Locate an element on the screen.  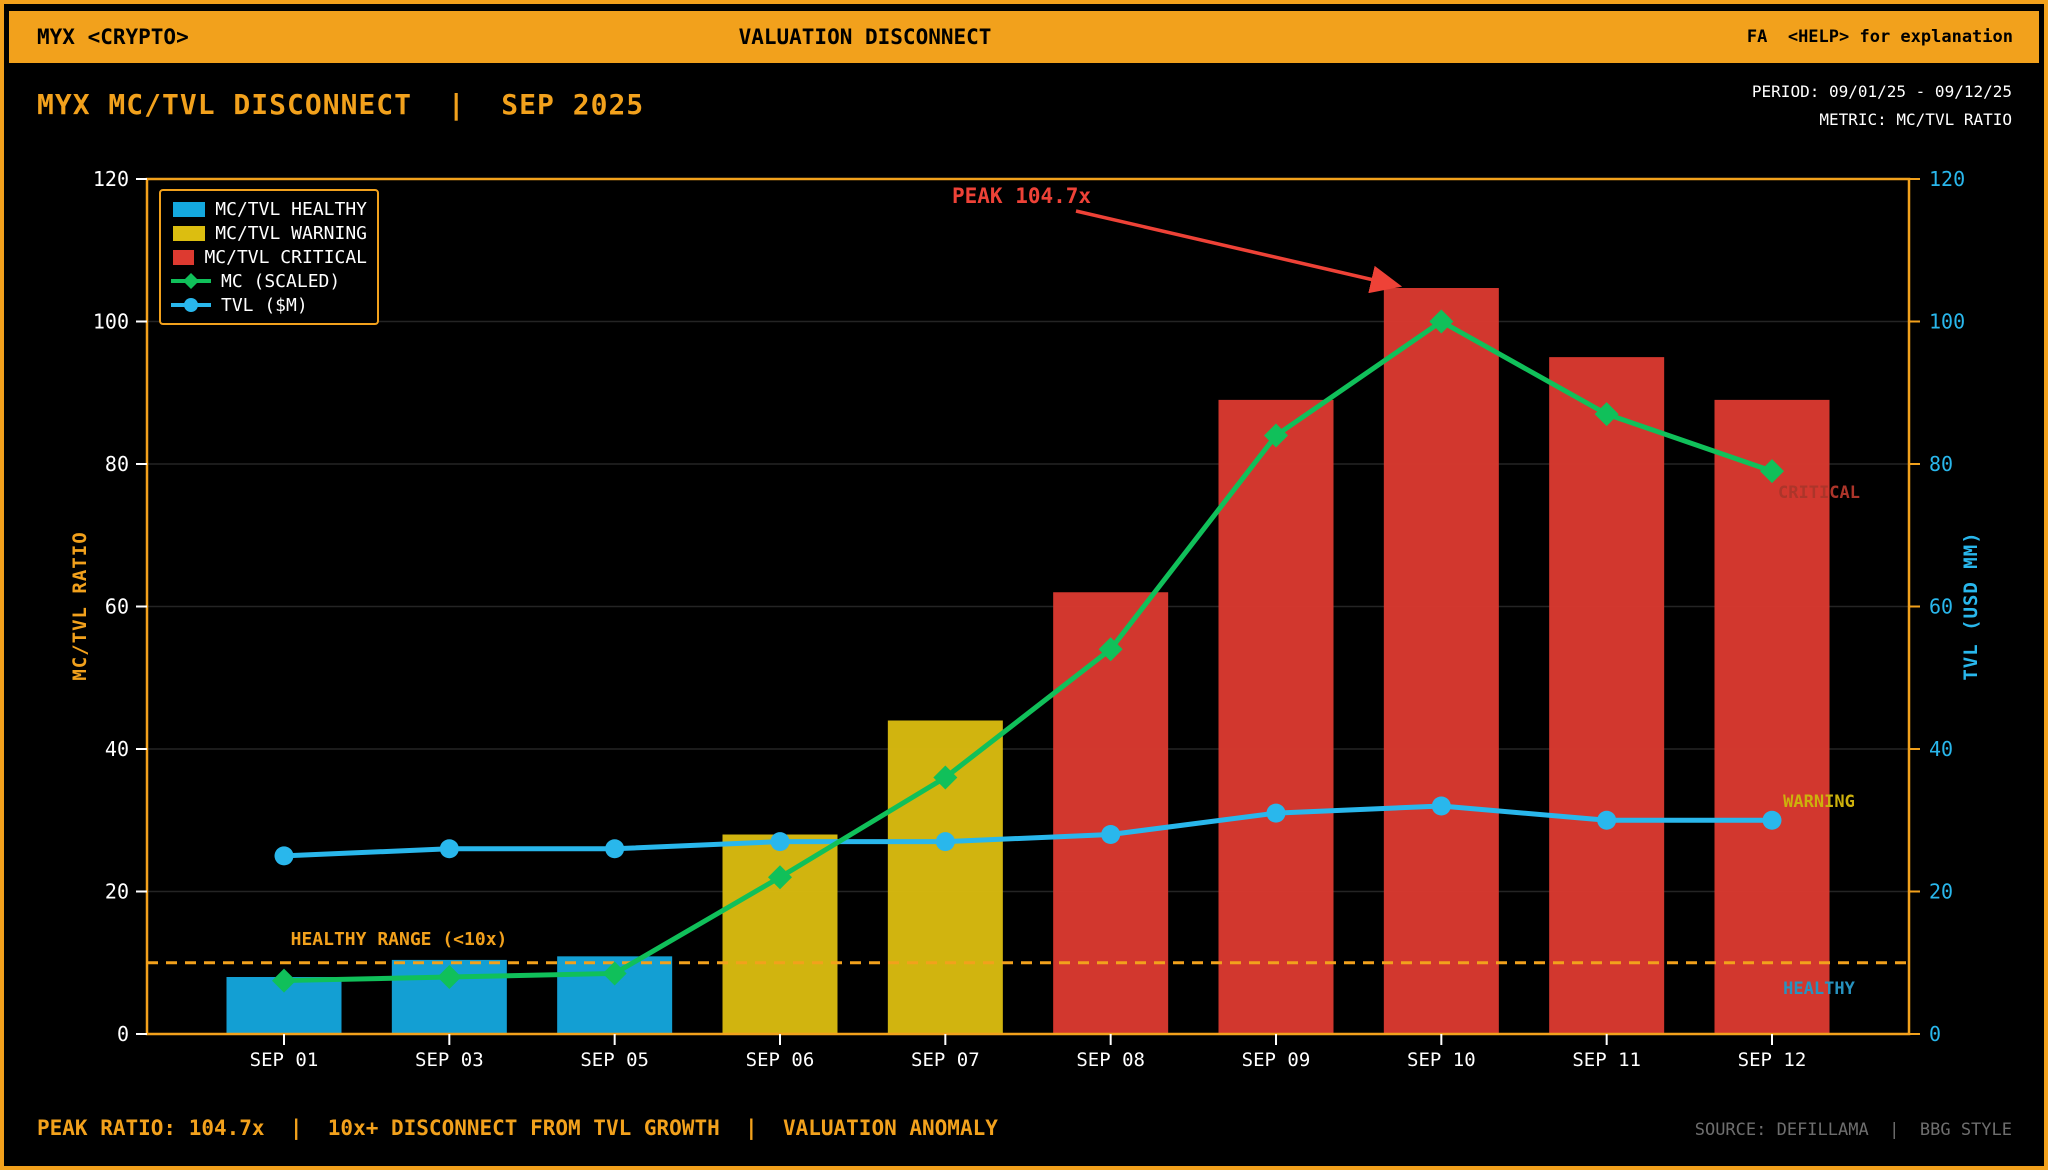
y-tick-label-left: 20 is located at coordinates (117, 892).